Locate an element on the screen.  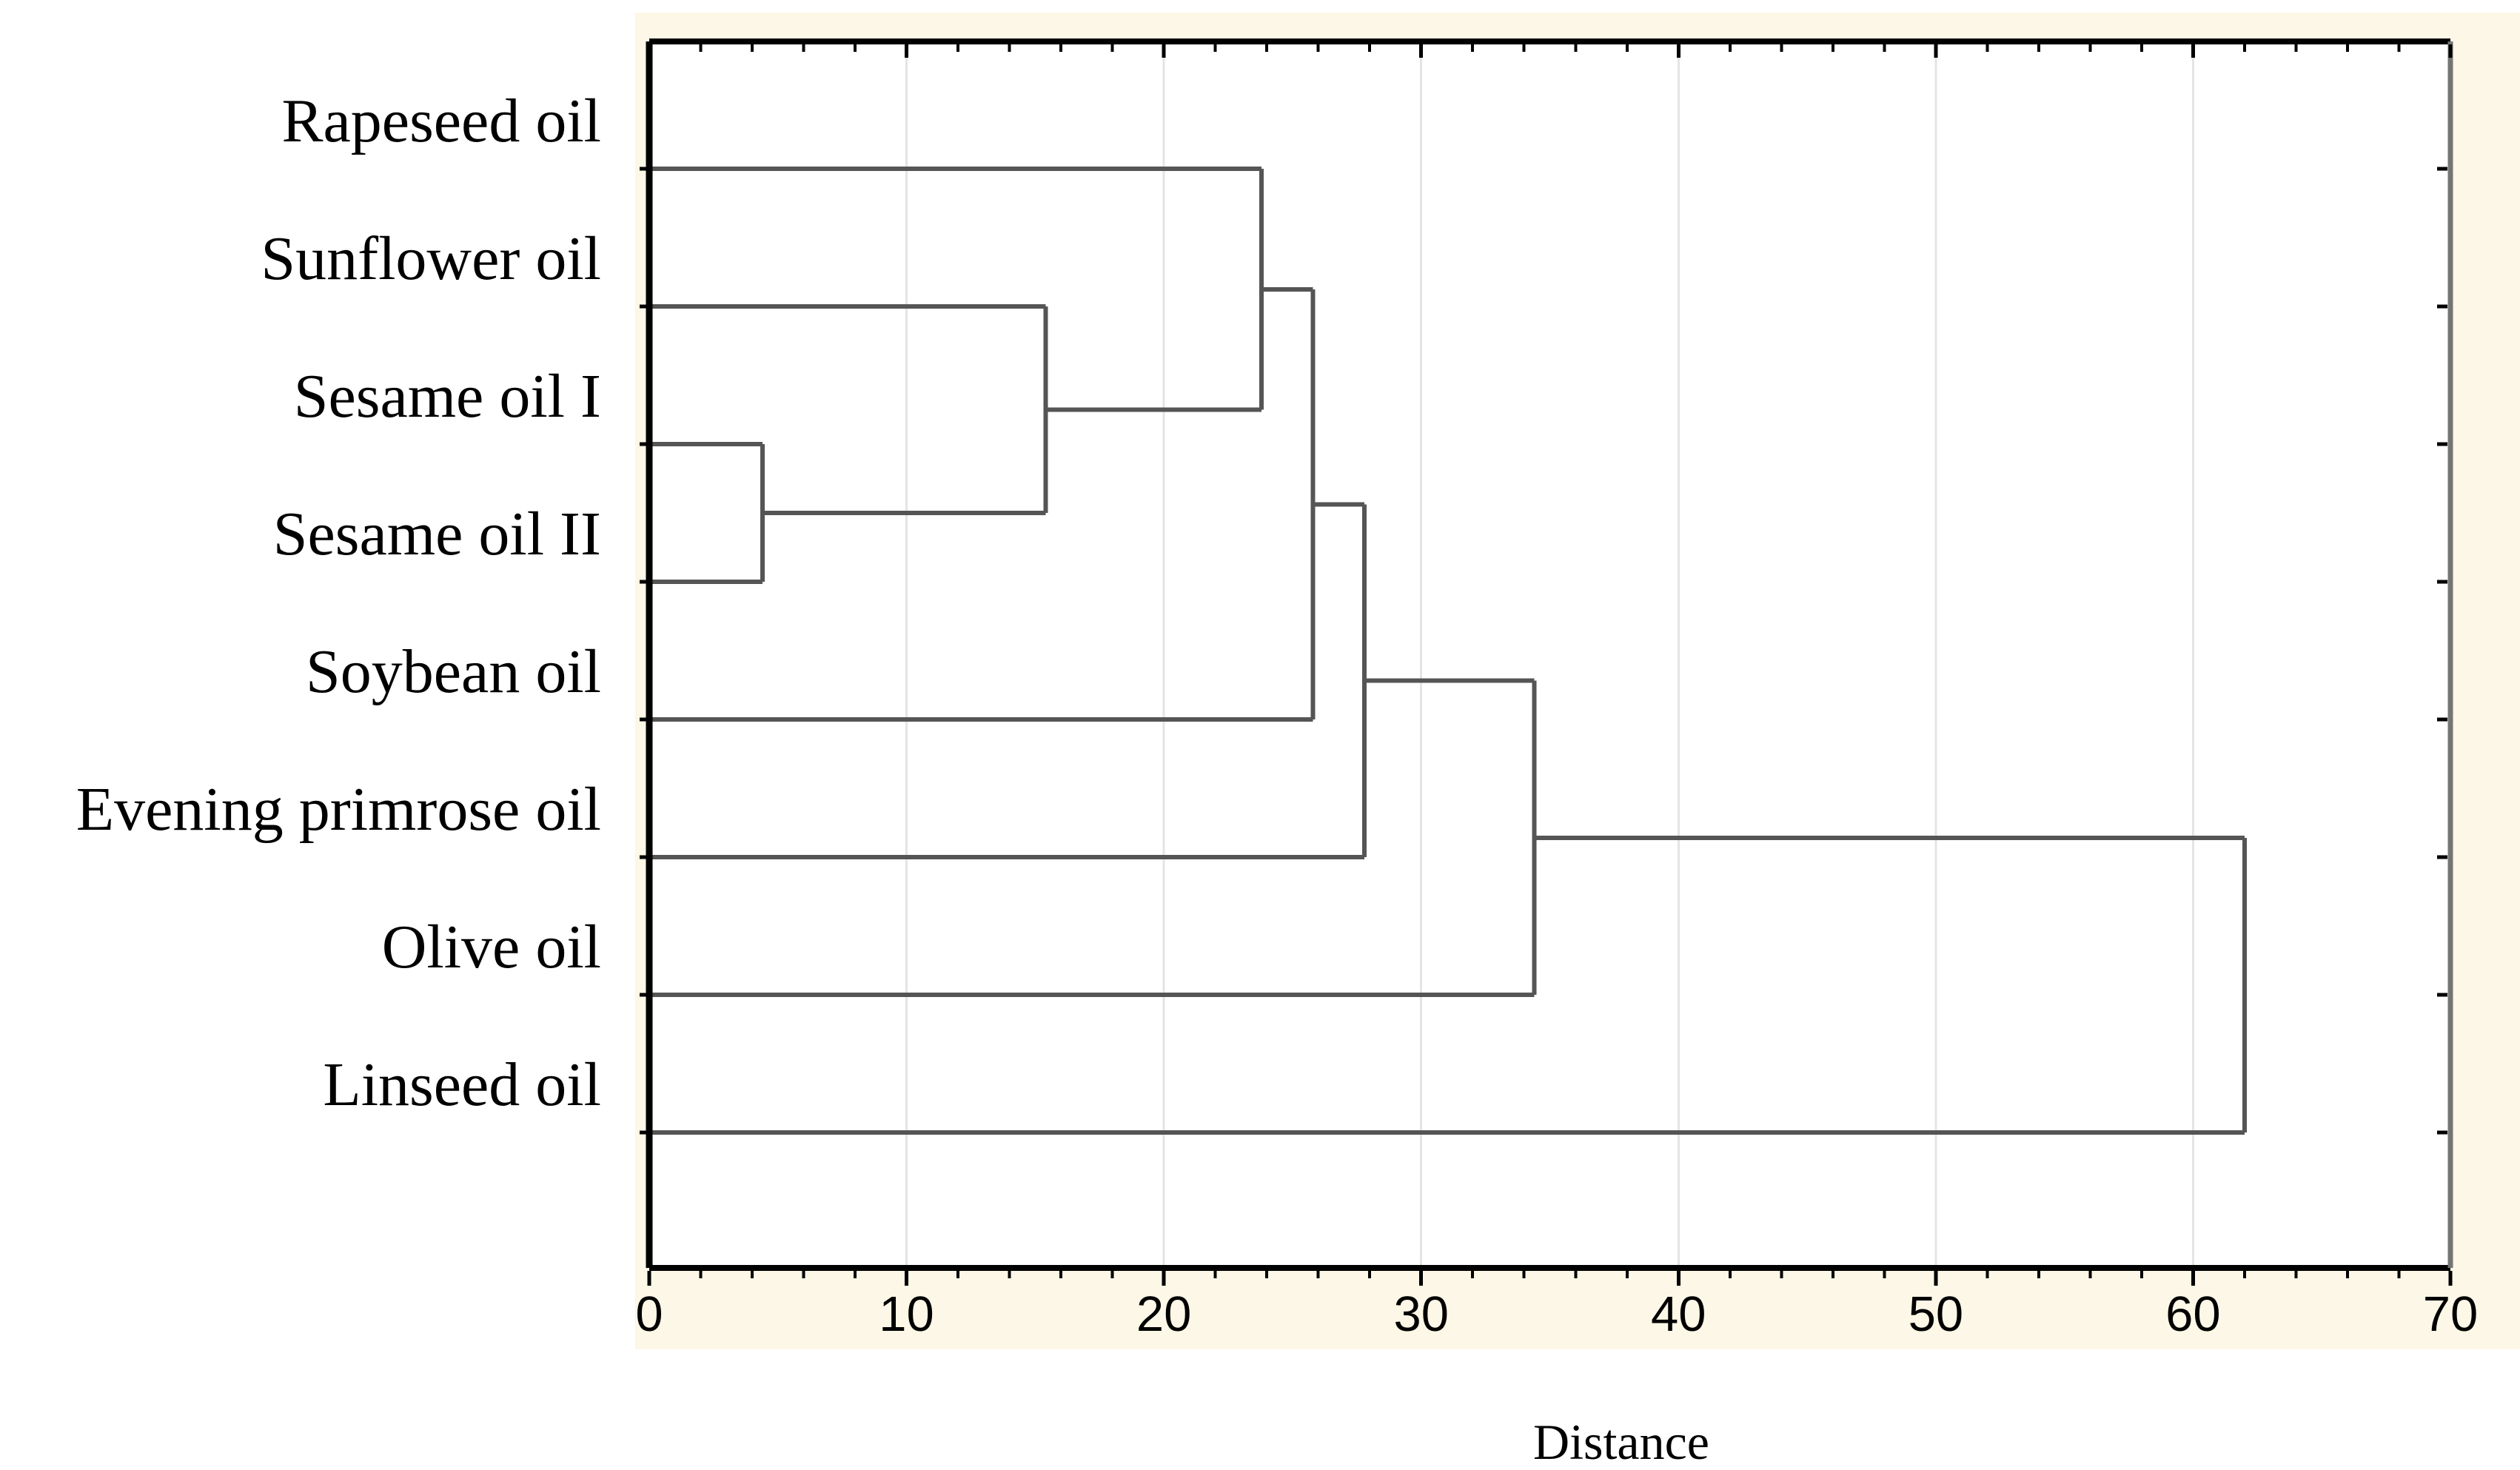
leaf-label-olive: Olive oil is located at coordinates (491, 947).